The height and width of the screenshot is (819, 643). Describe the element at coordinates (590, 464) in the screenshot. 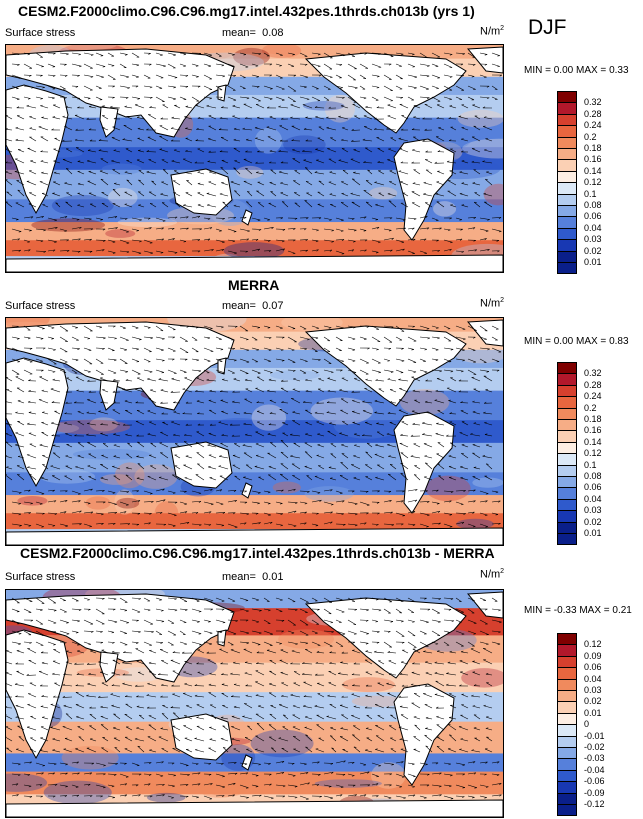

I see `colorbar-tick-label: 0.1` at that location.